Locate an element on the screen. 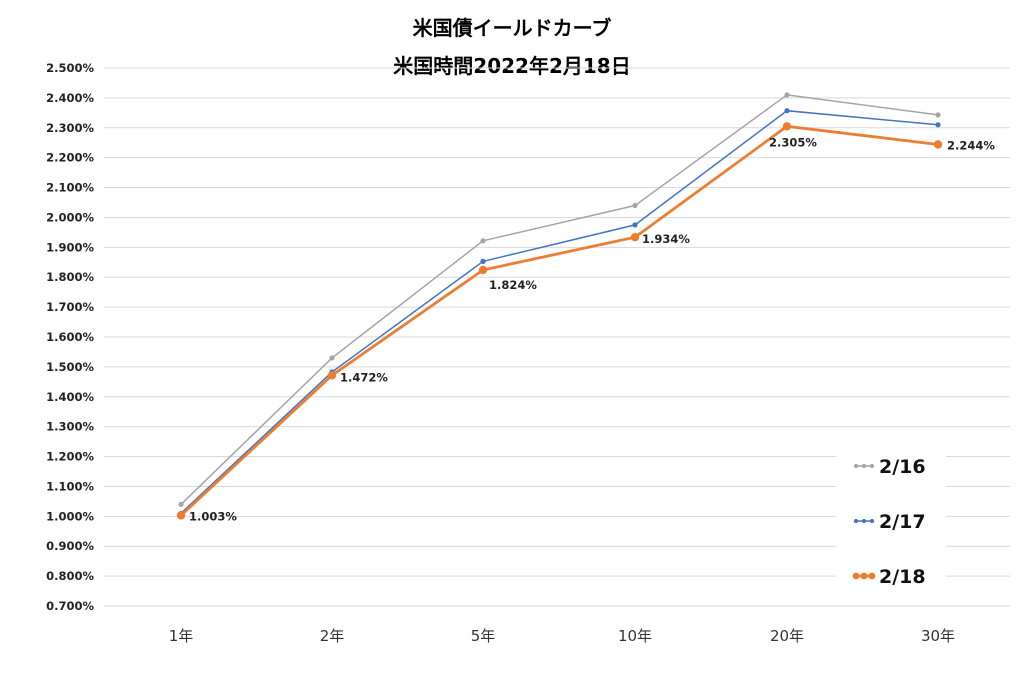 This screenshot has width=1024, height=685. y-tick-label: 1.400% is located at coordinates (70, 397).